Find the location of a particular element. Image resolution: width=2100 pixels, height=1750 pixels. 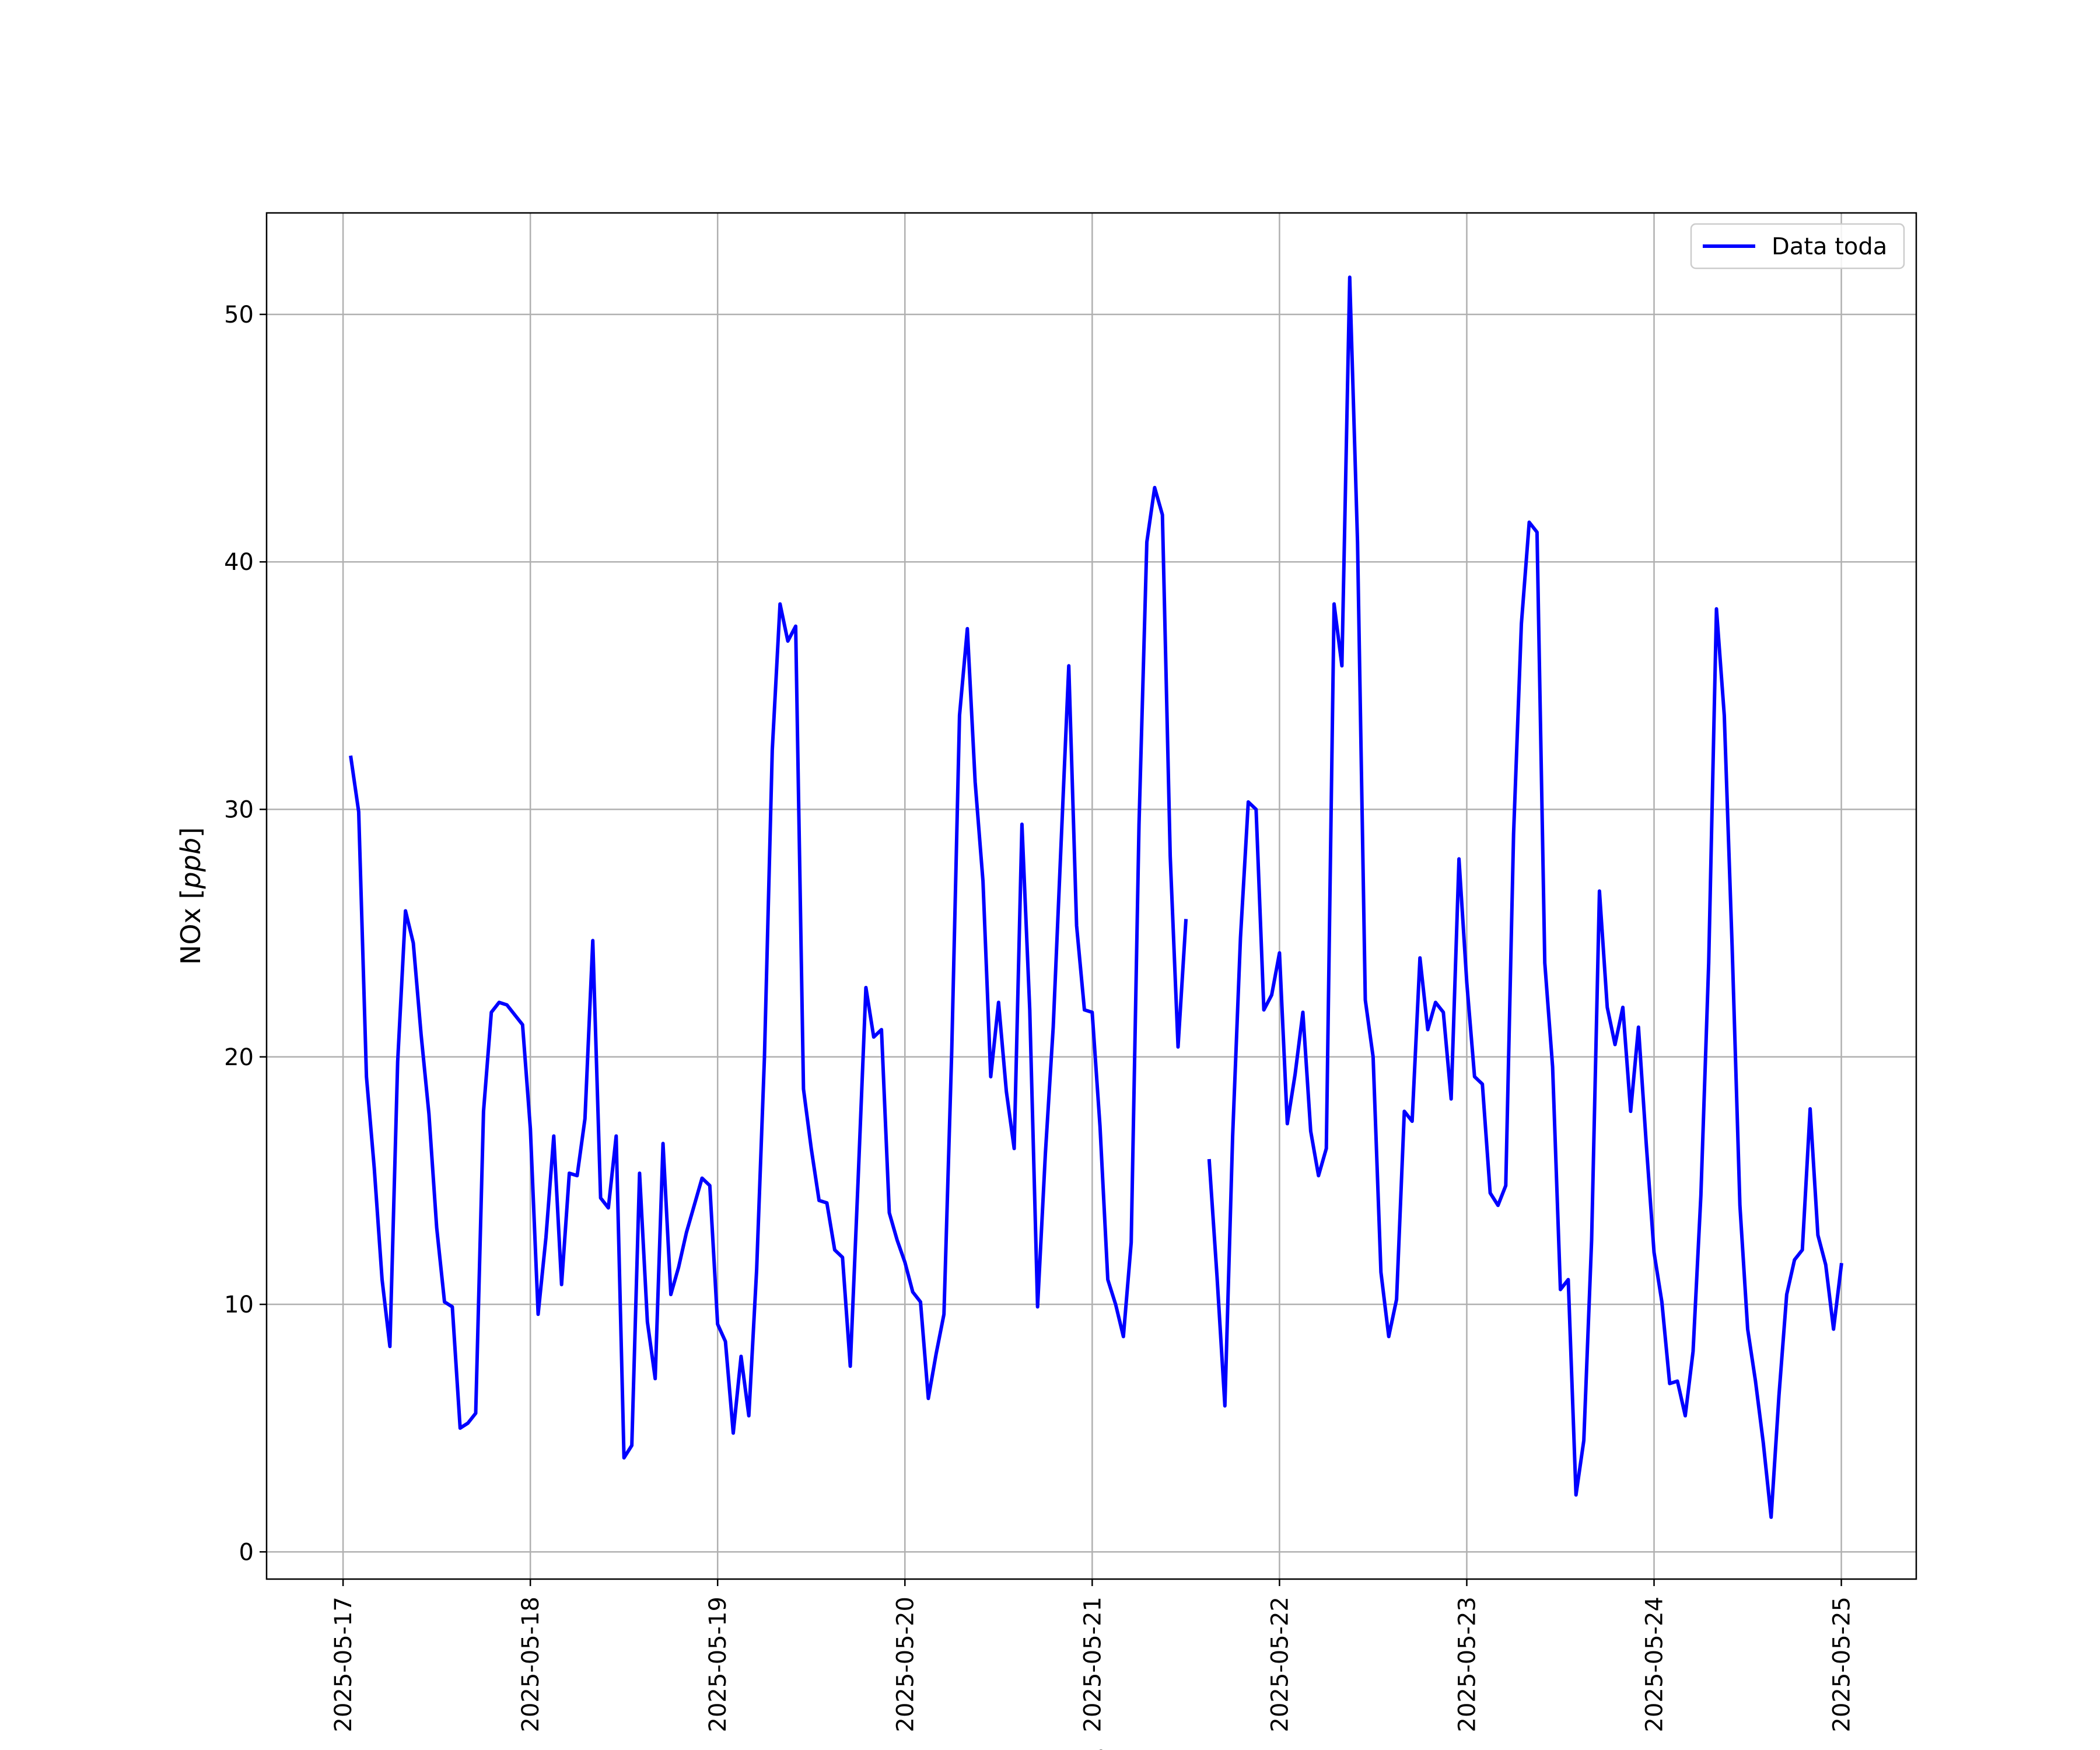

y-tick-label: 20 is located at coordinates (239, 1057).